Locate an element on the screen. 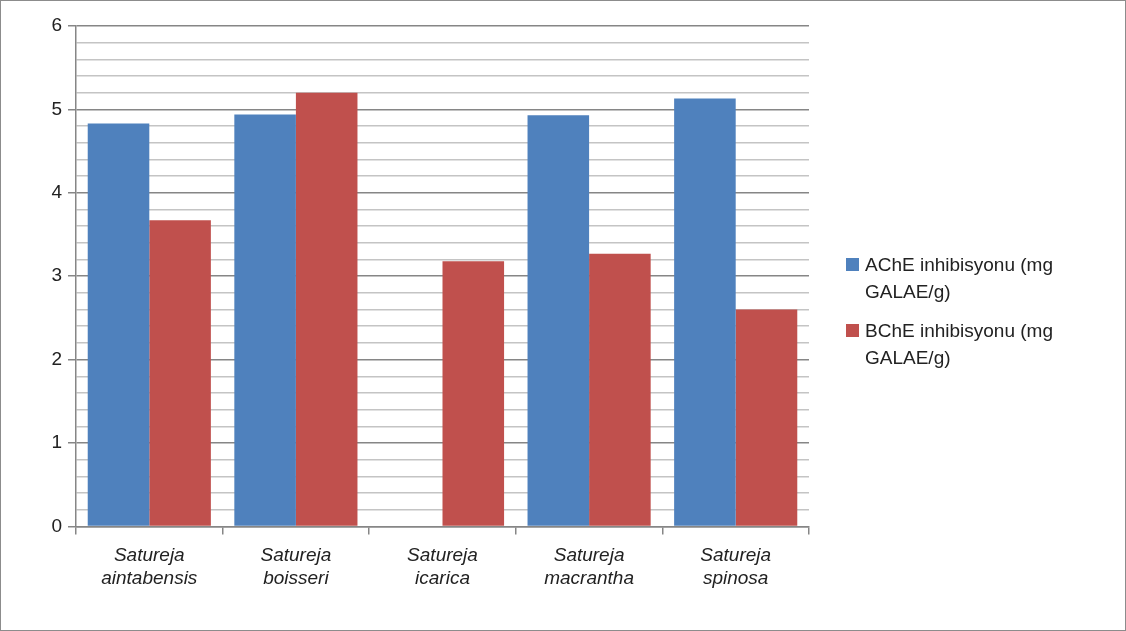 The height and width of the screenshot is (631, 1126). y-tick-label: 5 is located at coordinates (56, 108).